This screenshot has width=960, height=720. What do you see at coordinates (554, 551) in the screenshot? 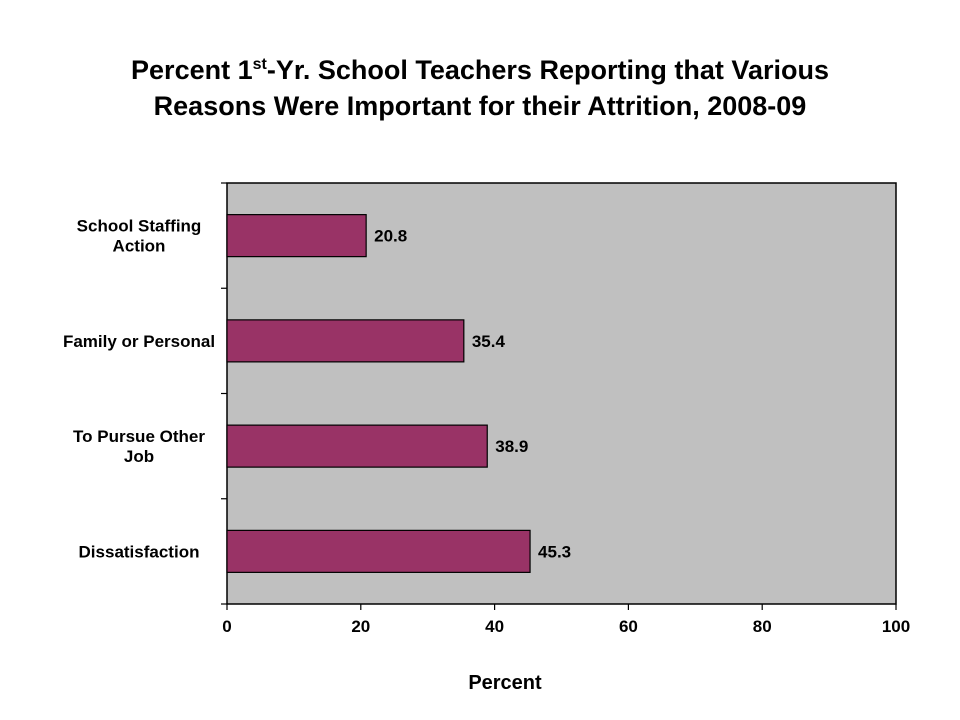
I see `data-label: 45.3` at bounding box center [554, 551].